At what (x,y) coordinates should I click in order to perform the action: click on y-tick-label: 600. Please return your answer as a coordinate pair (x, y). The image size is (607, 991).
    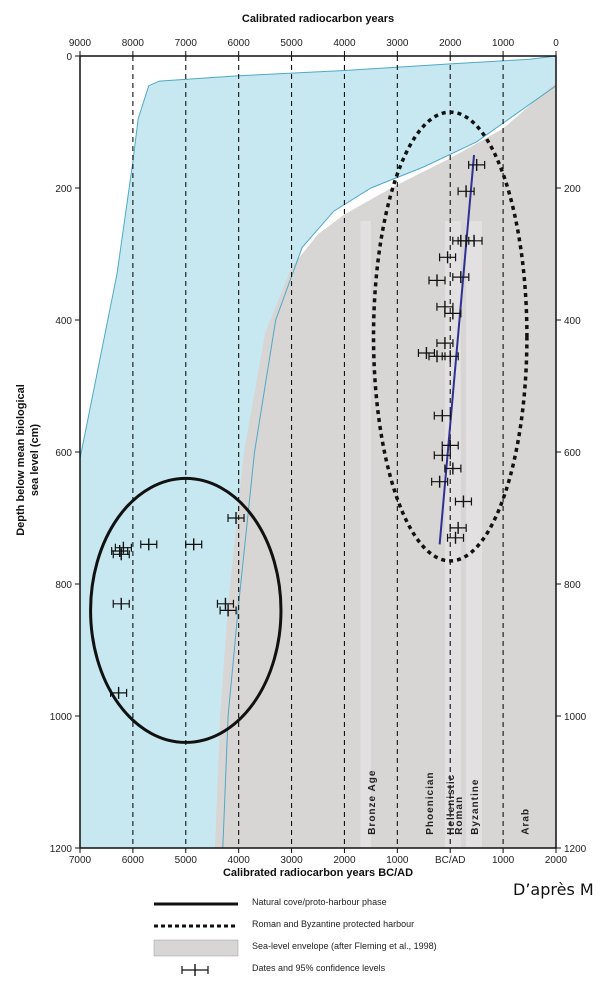
    Looking at the image, I should click on (63, 453).